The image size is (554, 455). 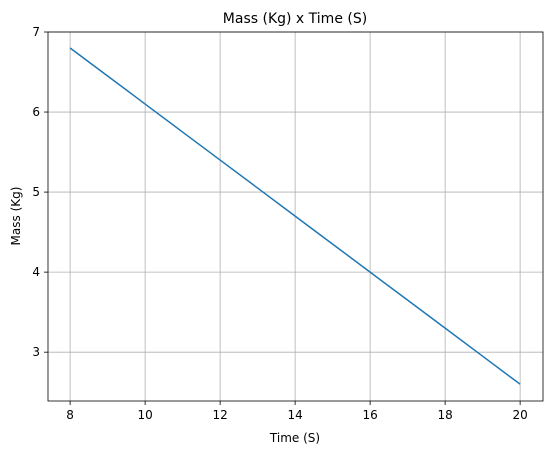 I want to click on x-tick-label: 14, so click(x=294, y=415).